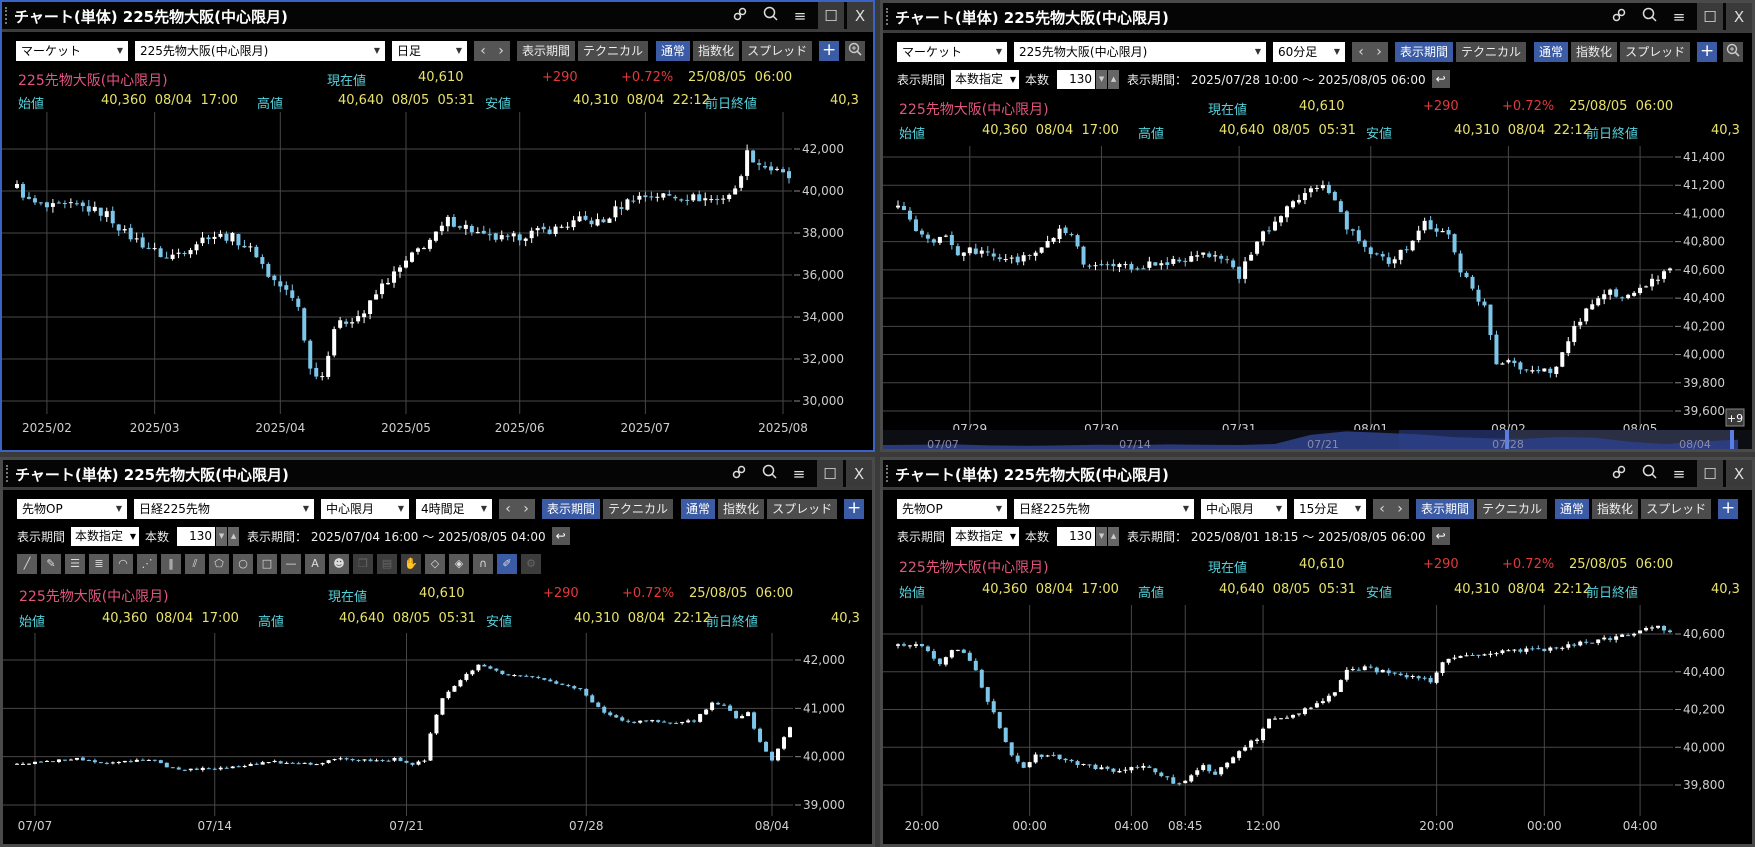 The image size is (1755, 847). What do you see at coordinates (75, 564) in the screenshot?
I see `hline3-tool: ☰` at bounding box center [75, 564].